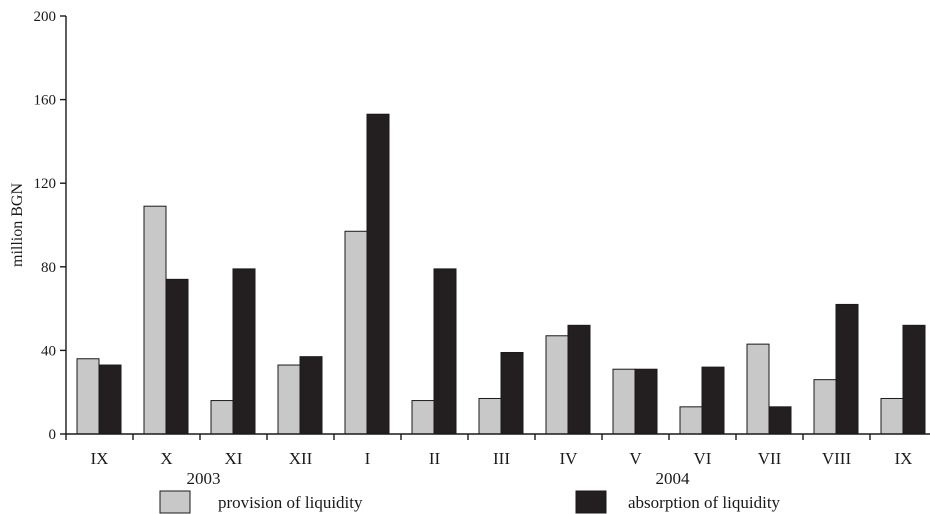  What do you see at coordinates (501, 458) in the screenshot?
I see `x-category-label: III` at bounding box center [501, 458].